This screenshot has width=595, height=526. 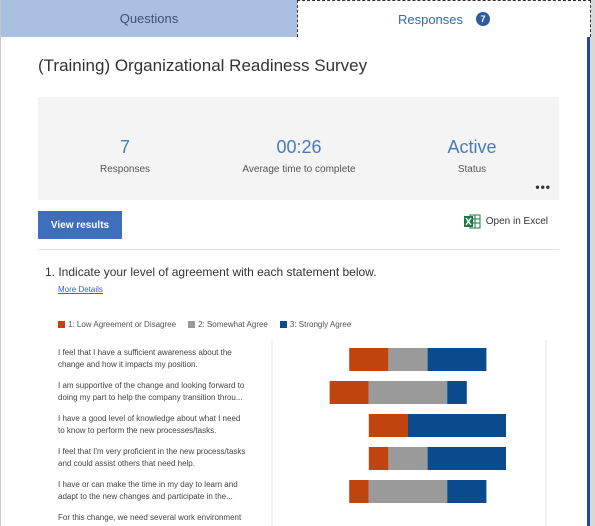 What do you see at coordinates (192, 324) in the screenshot?
I see `legend-swatch-somewhat` at bounding box center [192, 324].